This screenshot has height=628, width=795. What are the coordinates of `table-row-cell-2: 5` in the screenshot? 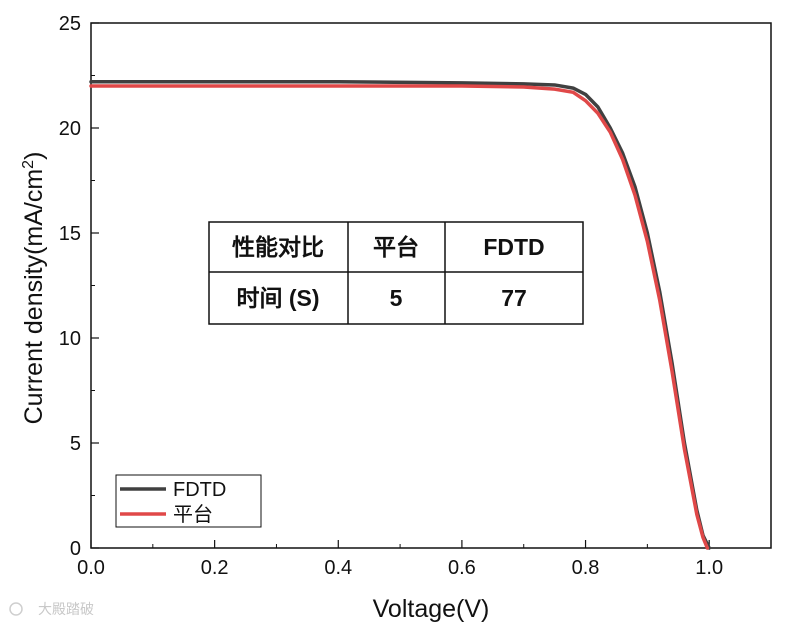 It's located at (396, 298).